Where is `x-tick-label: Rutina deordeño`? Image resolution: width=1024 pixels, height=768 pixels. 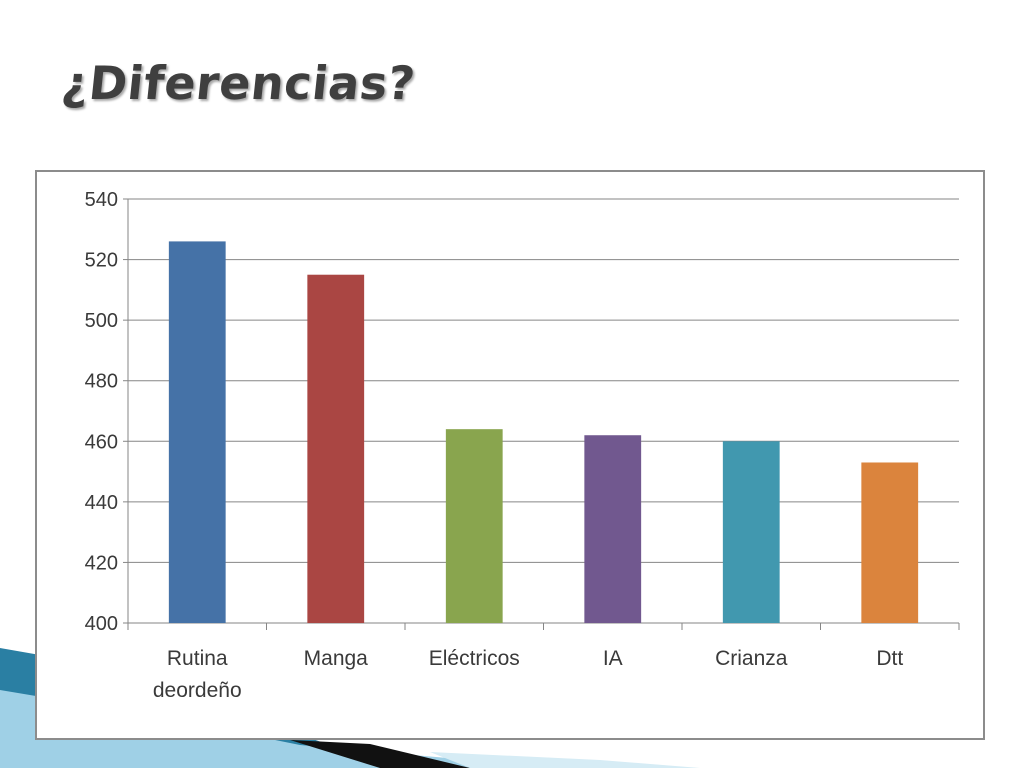
x-tick-label: Rutina deordeño is located at coordinates (197, 674).